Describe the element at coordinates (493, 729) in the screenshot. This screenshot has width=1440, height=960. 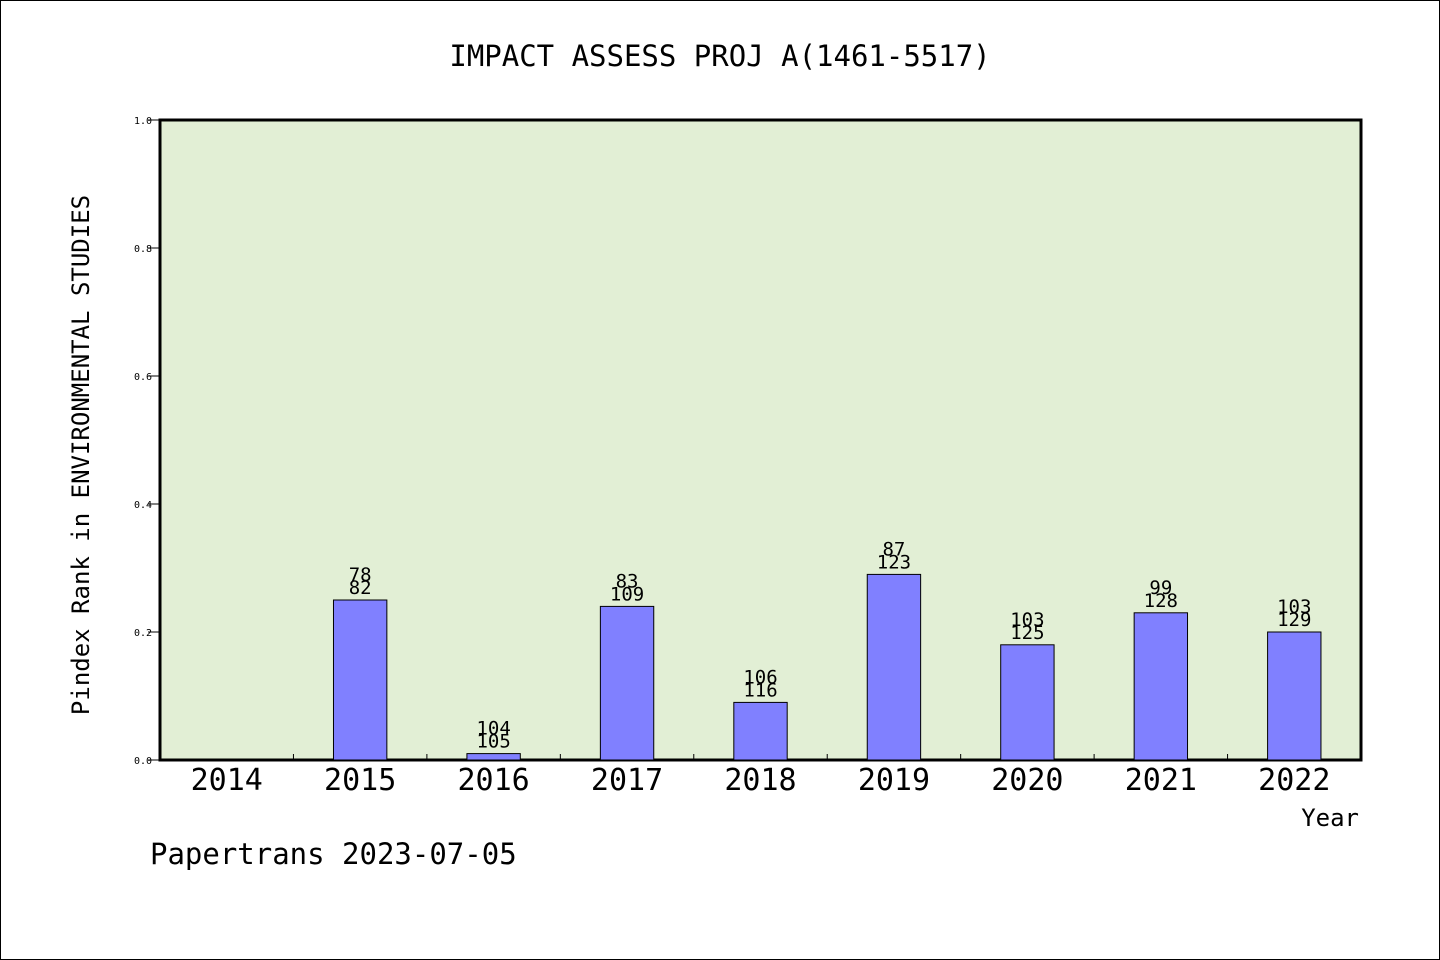
I see `bar-label-top: 104` at that location.